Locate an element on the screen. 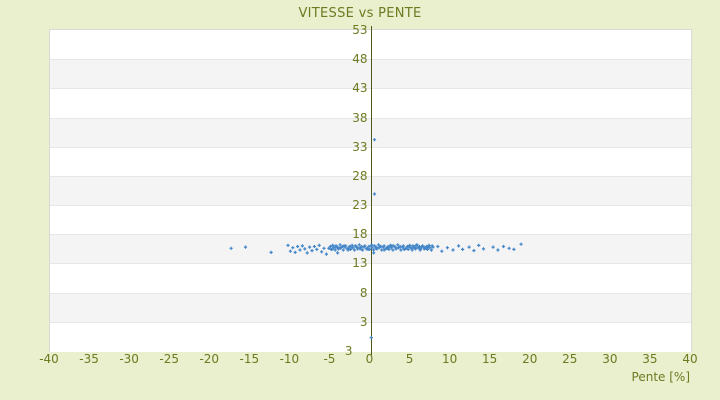 This screenshot has height=400, width=720. x-tick-label: -20 is located at coordinates (209, 359).